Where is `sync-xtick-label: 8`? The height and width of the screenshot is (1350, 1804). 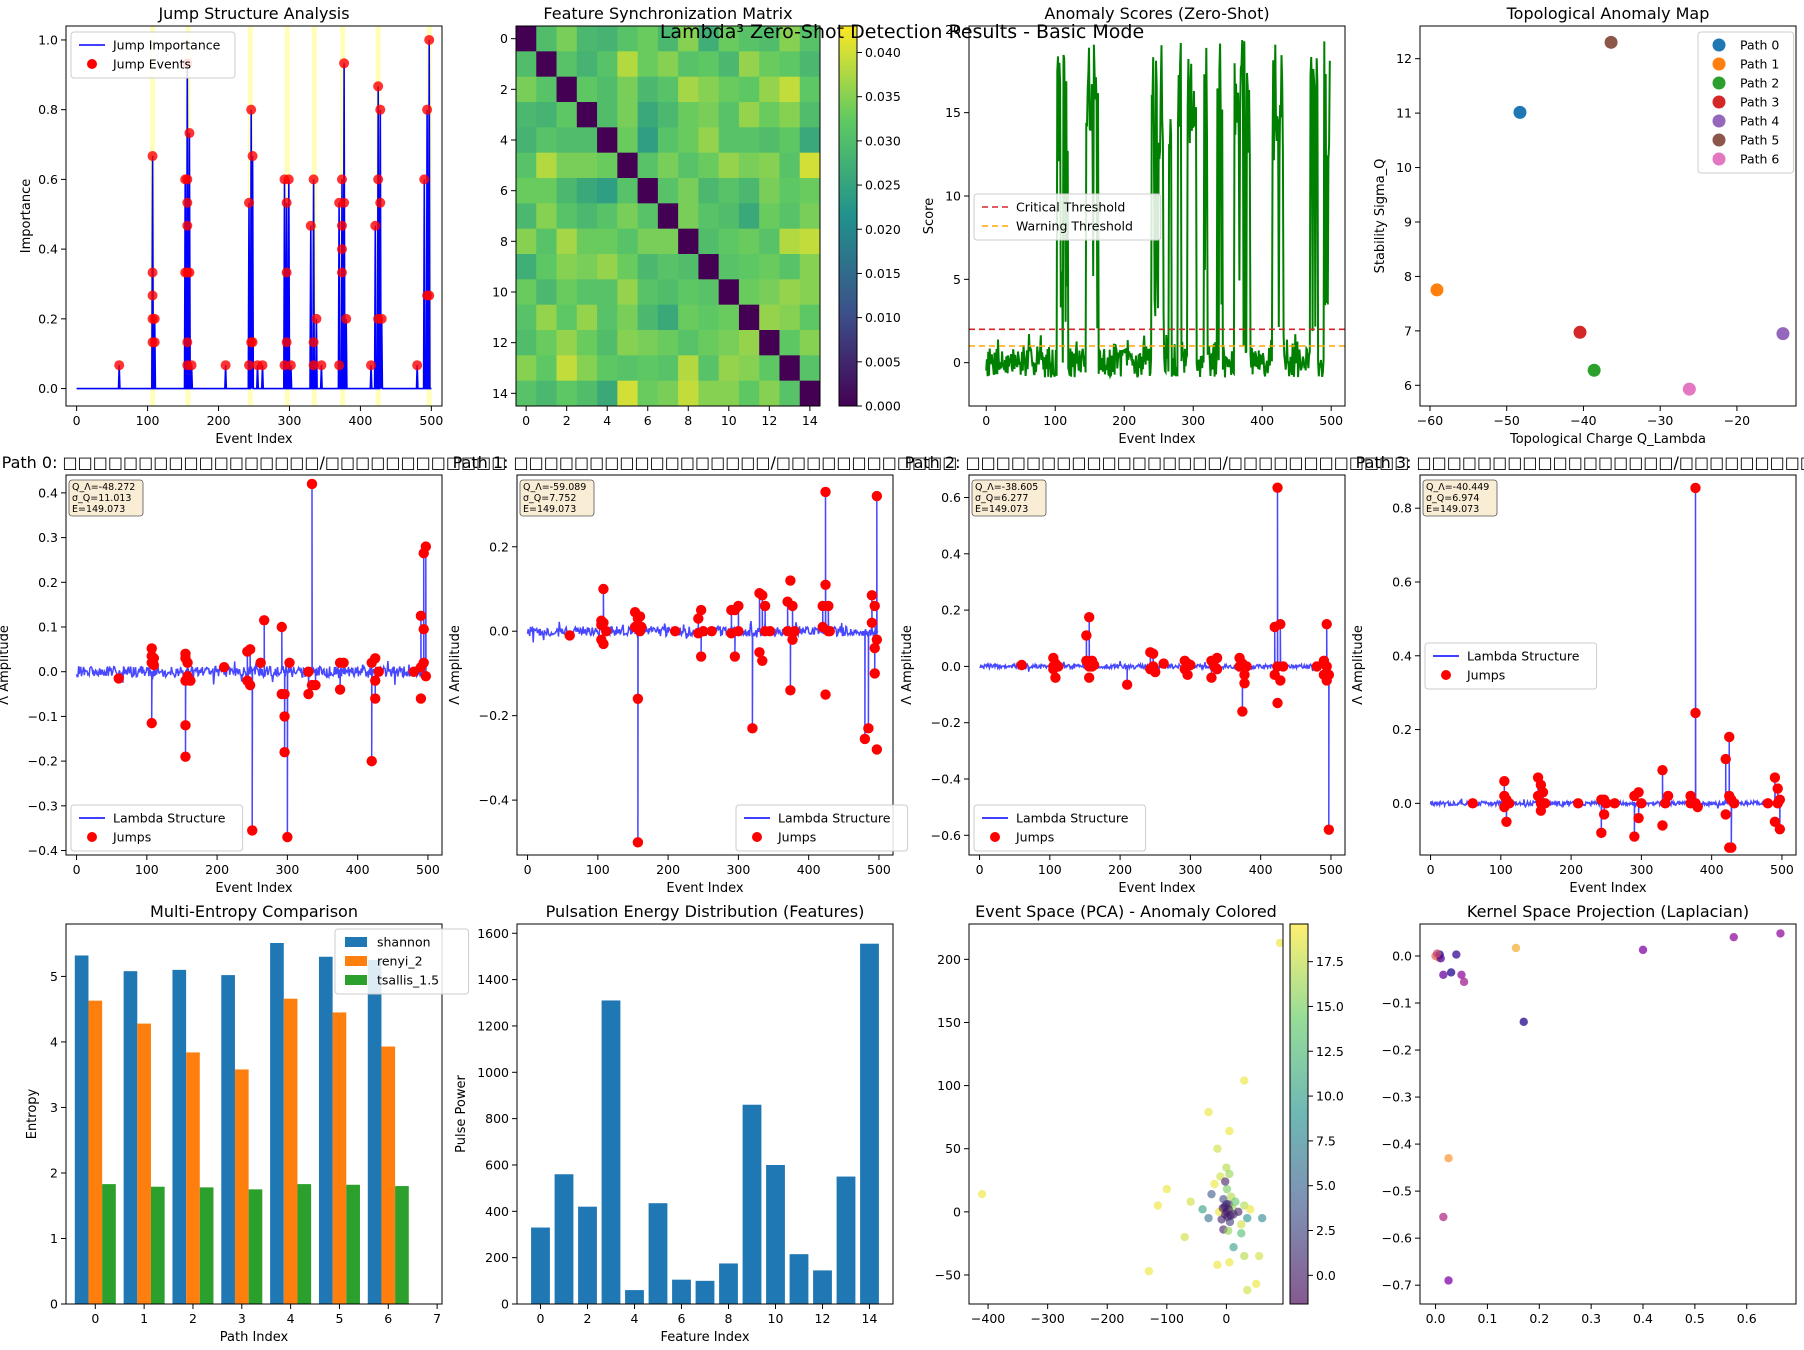 sync-xtick-label: 8 is located at coordinates (688, 420).